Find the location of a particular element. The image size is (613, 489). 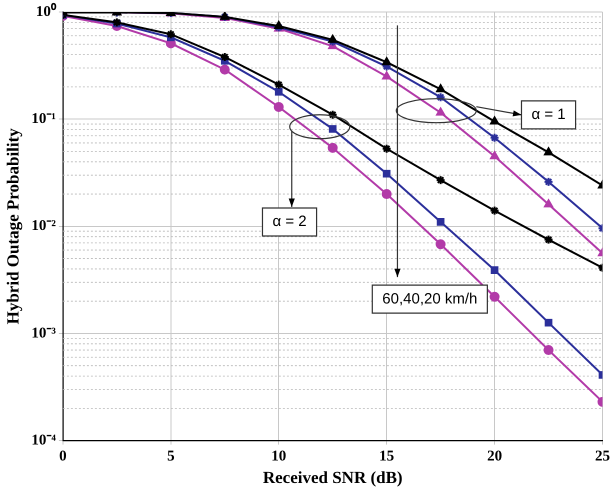

x-tick-label: 10 is located at coordinates (278, 456).